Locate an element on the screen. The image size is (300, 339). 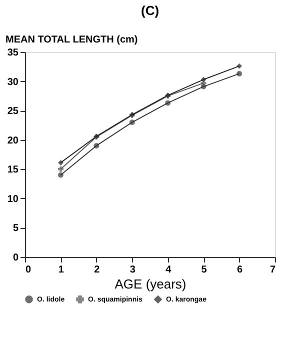
x-tick-label: 0 is located at coordinates (29, 270).